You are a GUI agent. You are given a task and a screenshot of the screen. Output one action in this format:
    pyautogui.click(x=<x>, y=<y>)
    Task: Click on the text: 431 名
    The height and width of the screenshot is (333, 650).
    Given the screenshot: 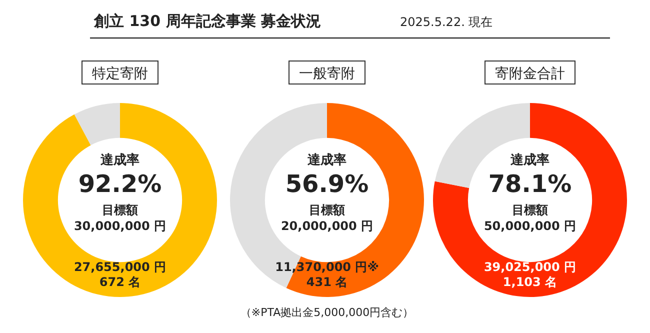 What is the action you would take?
    pyautogui.click(x=327, y=282)
    